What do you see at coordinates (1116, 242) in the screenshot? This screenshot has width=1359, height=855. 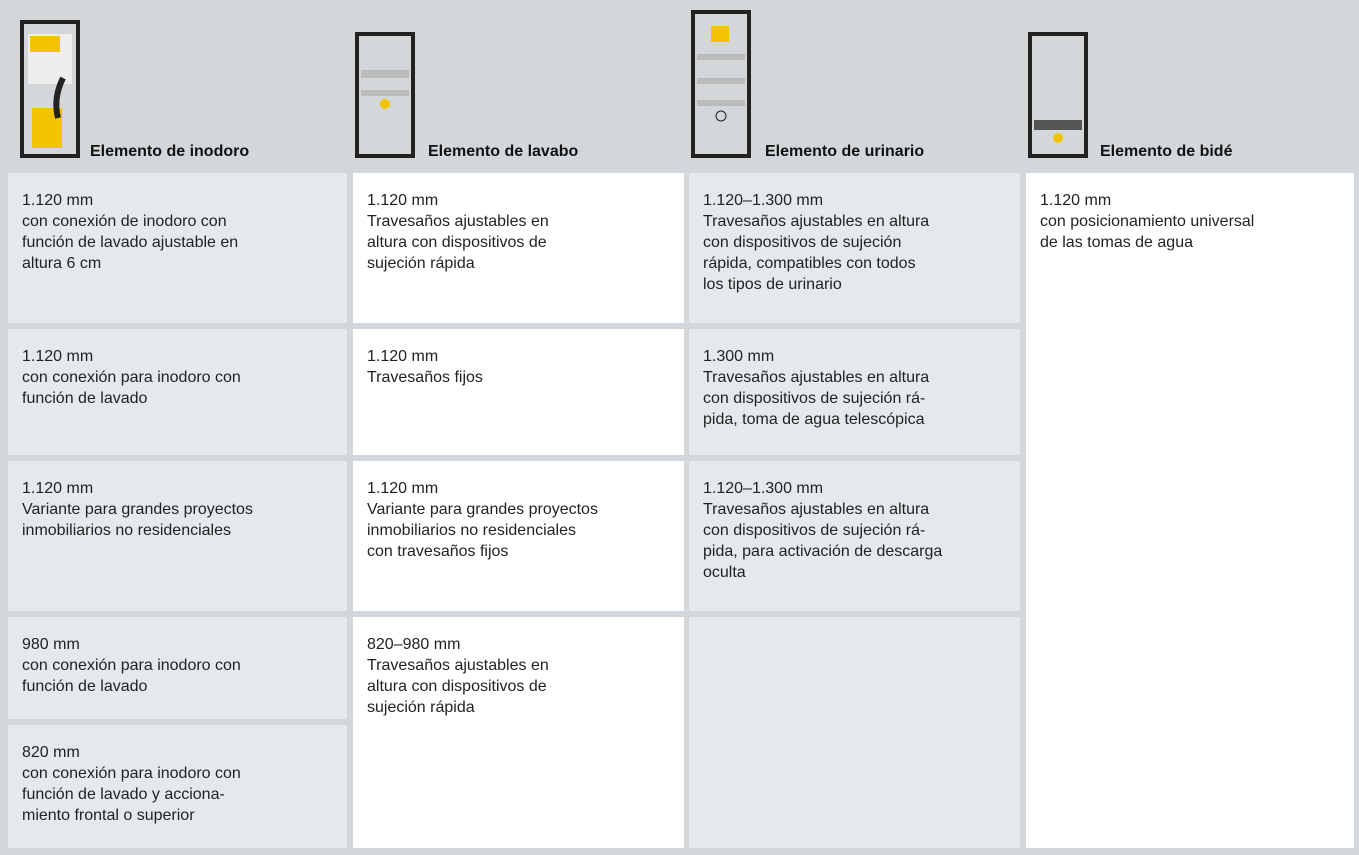 I see `cell-text: de las tomas de agua` at bounding box center [1116, 242].